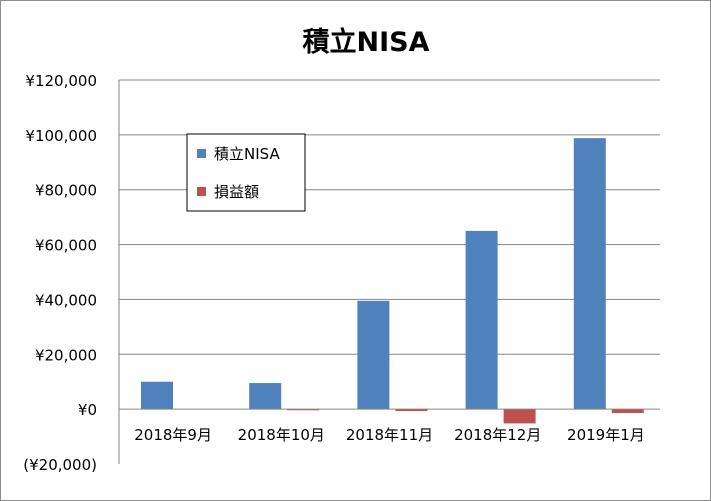 The image size is (711, 501). I want to click on y-tick-label: ¥60,000, so click(66, 246).